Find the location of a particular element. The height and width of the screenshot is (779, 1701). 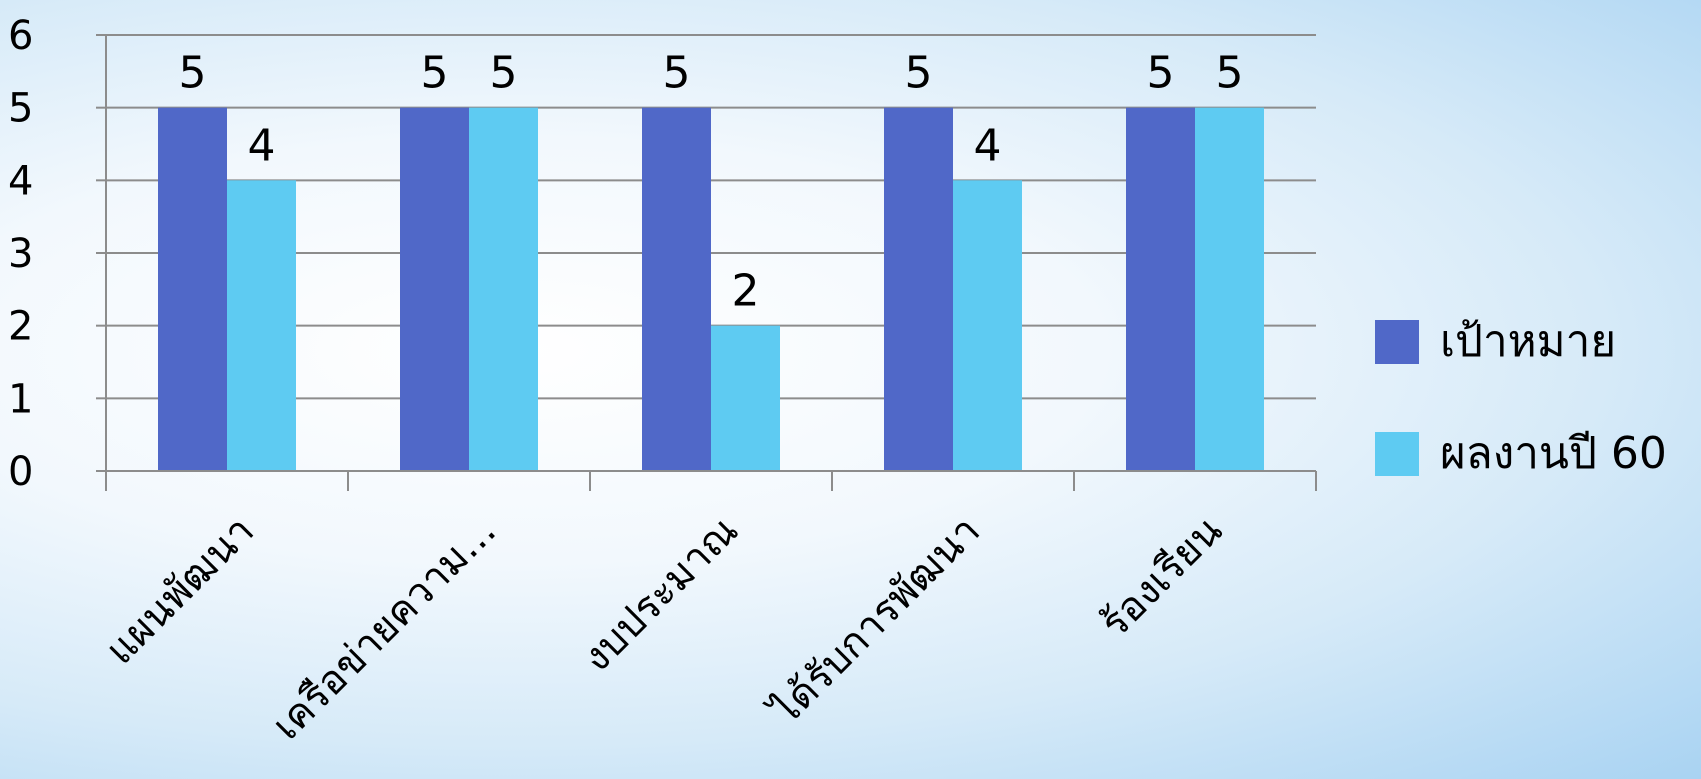

y-tick-label: 2 is located at coordinates (20, 327).